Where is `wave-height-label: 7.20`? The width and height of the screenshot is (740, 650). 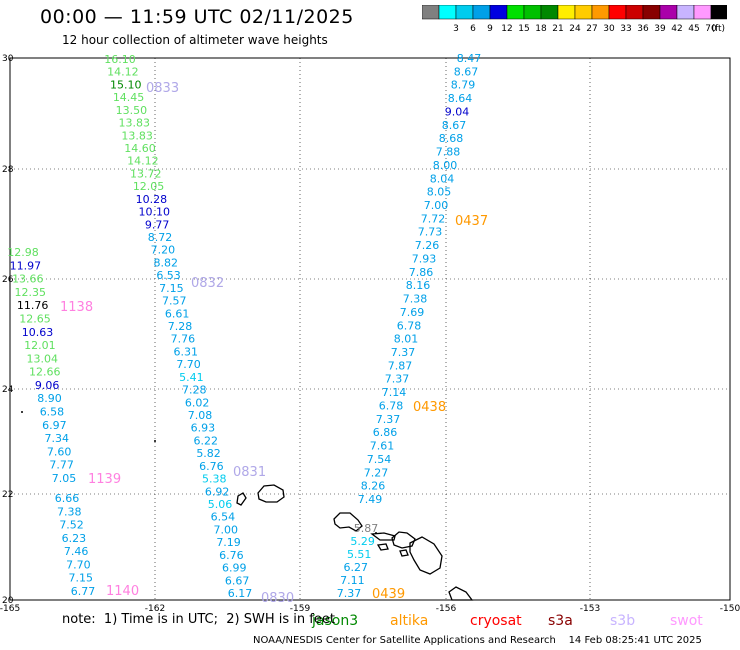
wave-height-label: 7.20 is located at coordinates (163, 250).